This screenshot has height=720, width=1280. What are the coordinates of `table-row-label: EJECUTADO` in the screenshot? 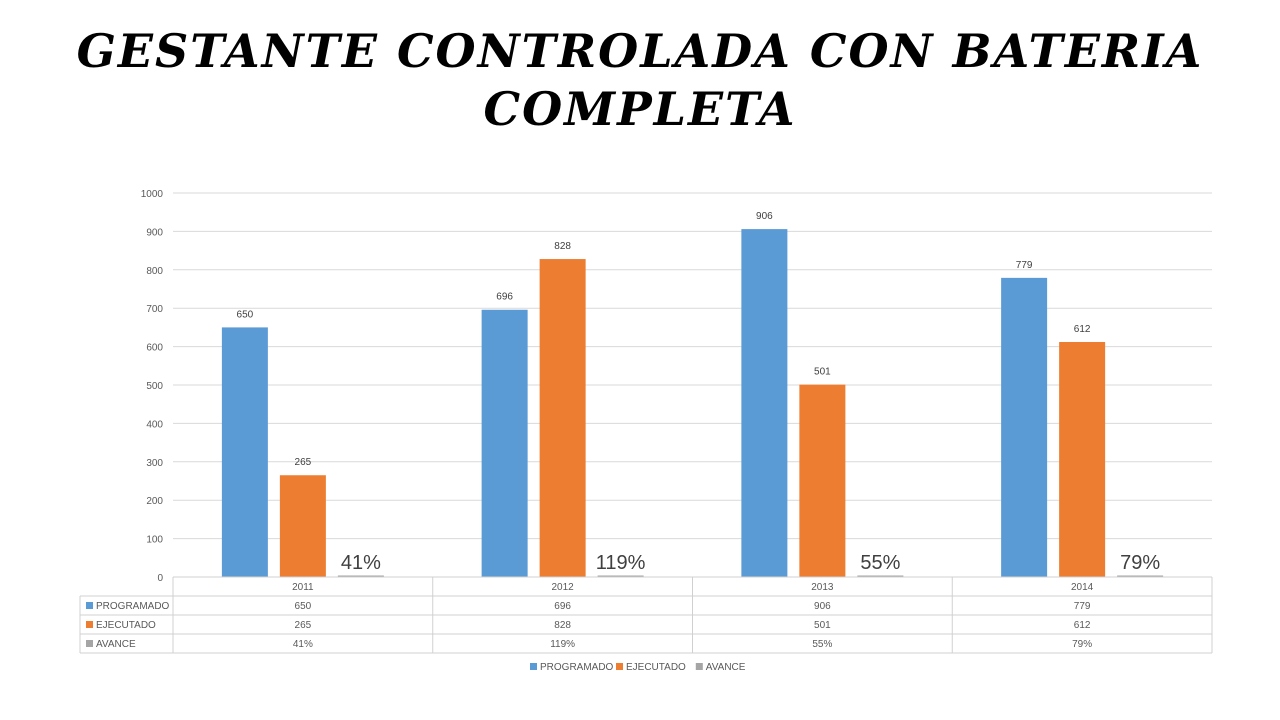 It's located at (126, 625).